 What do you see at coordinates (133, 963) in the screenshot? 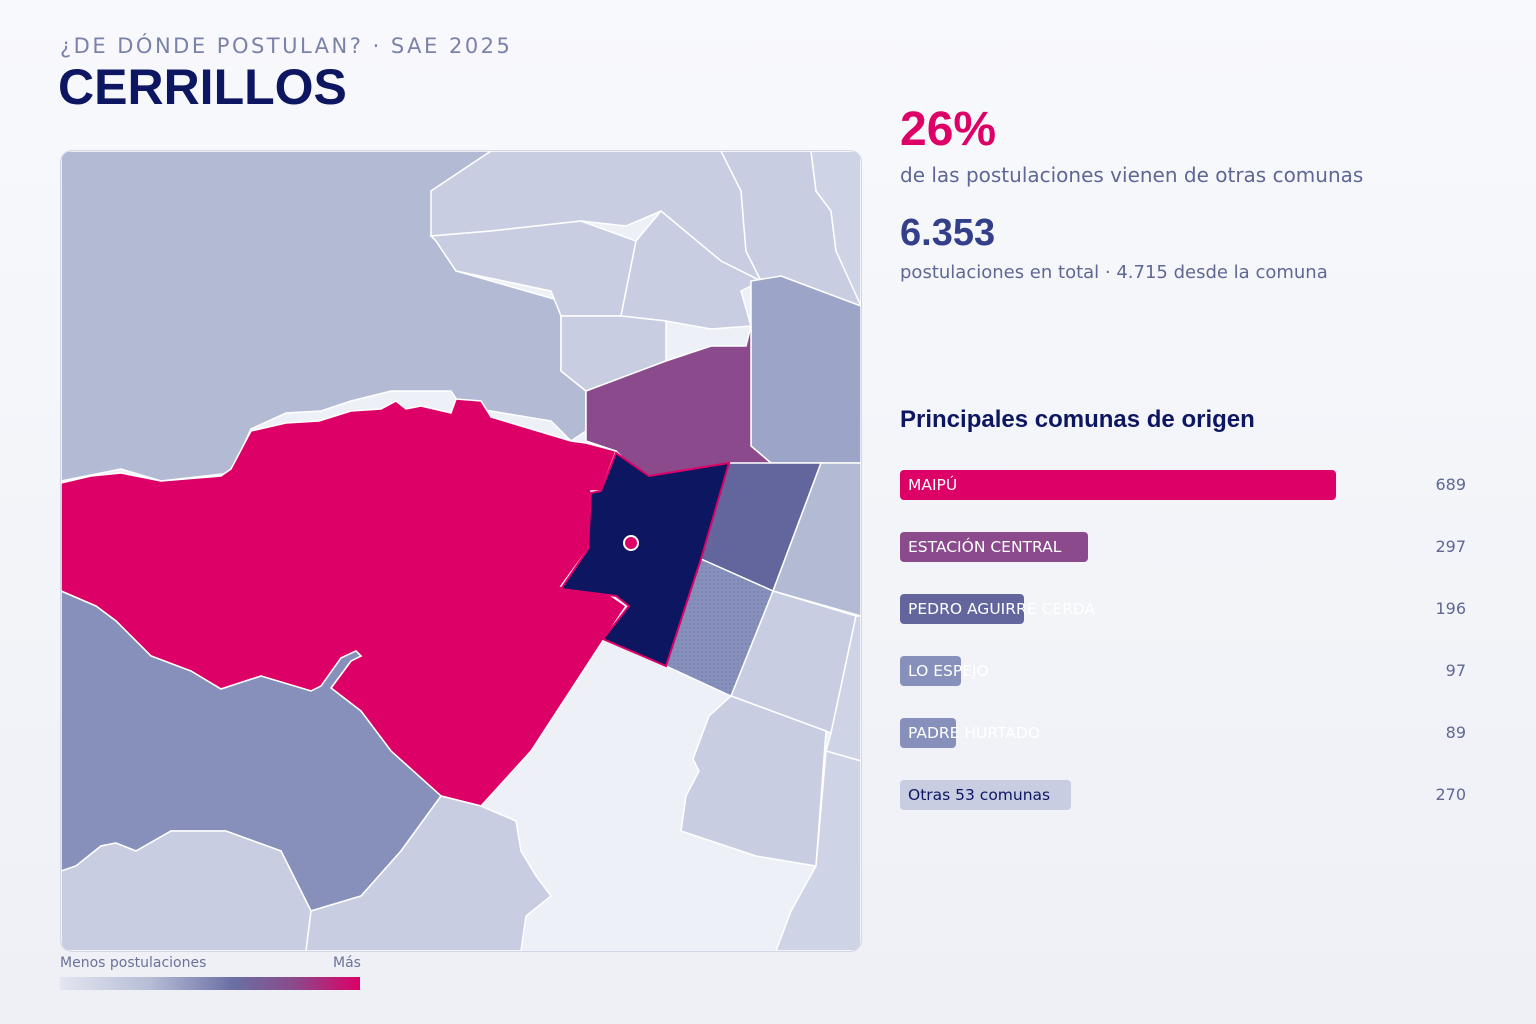
I see `legend-low-label: Menos postulaciones` at bounding box center [133, 963].